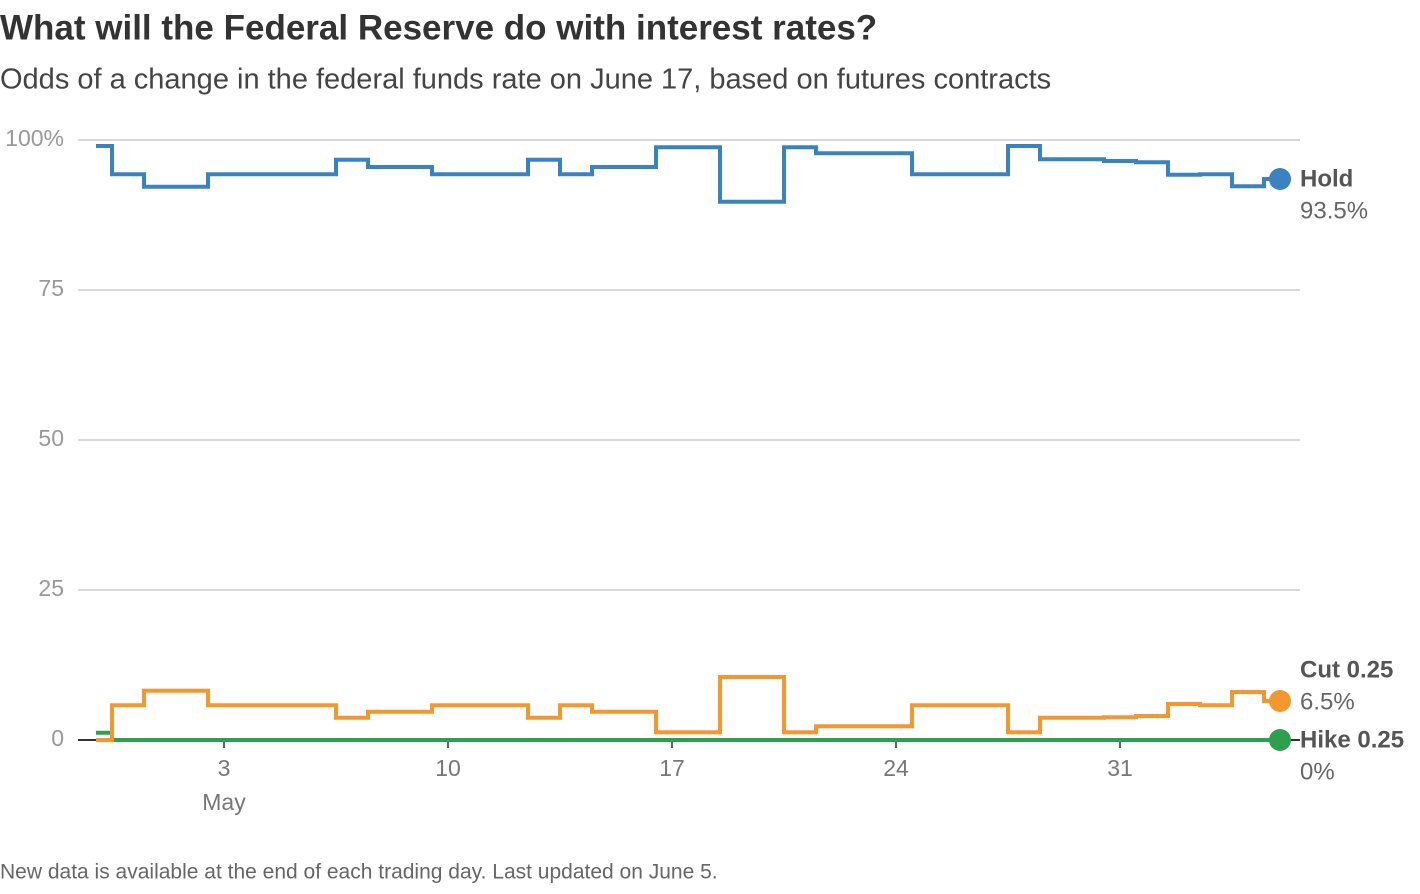 Image resolution: width=1420 pixels, height=894 pixels. Describe the element at coordinates (51, 288) in the screenshot. I see `y-tick-label: 75` at that location.